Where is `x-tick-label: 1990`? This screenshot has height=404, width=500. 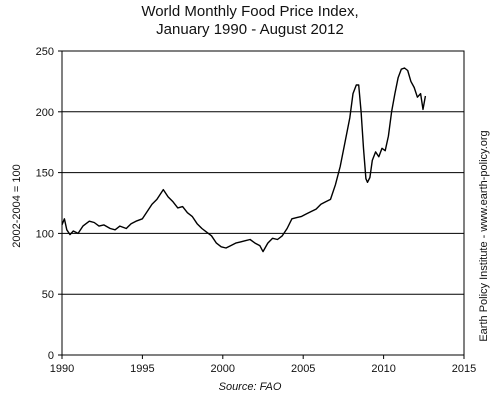 x-tick-label: 1990 is located at coordinates (62, 369).